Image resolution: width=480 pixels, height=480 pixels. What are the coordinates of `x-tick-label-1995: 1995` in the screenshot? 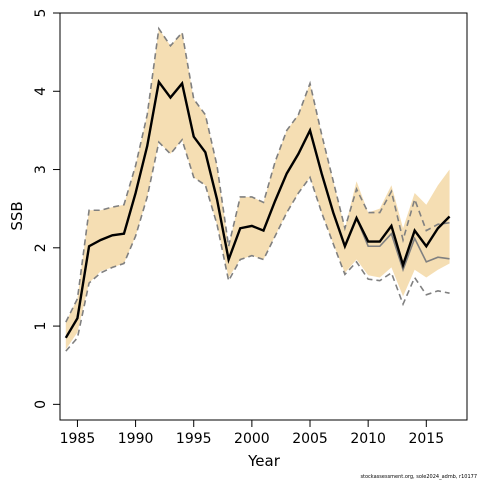 It's located at (194, 439).